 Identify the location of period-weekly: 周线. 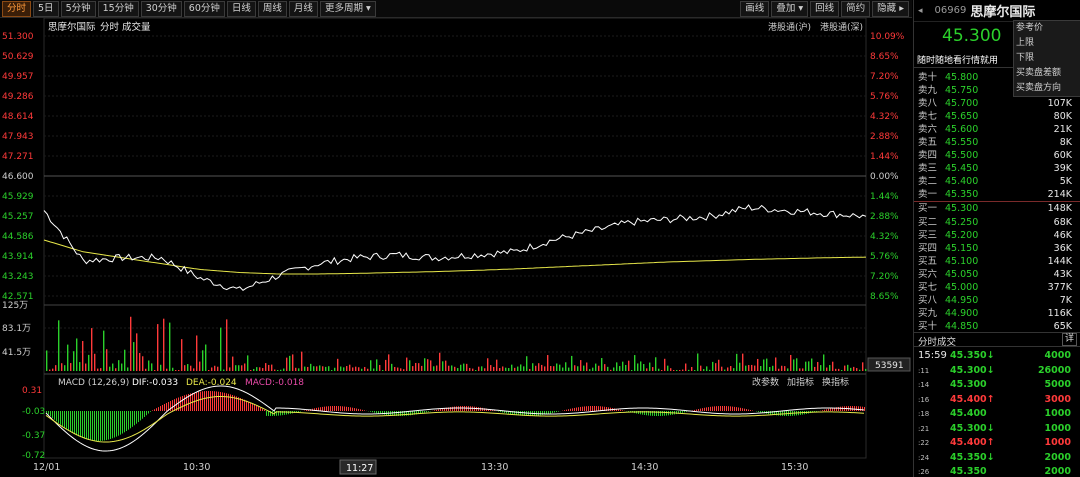
(272, 8).